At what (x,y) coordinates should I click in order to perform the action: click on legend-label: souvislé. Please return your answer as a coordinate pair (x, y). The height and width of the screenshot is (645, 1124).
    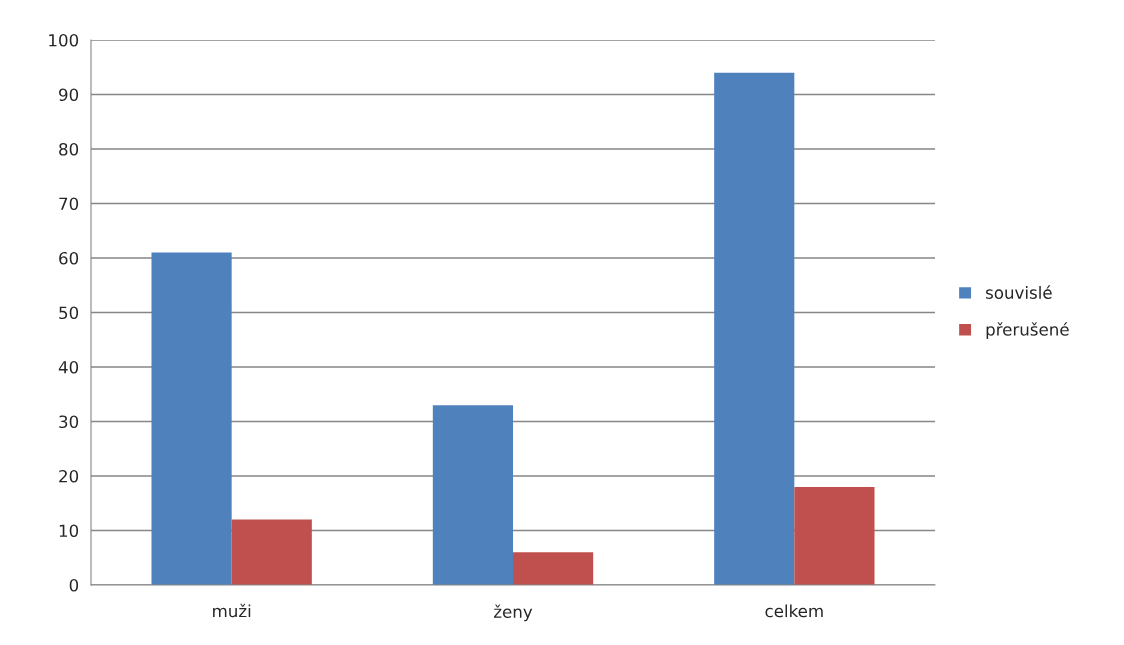
    Looking at the image, I should click on (1019, 292).